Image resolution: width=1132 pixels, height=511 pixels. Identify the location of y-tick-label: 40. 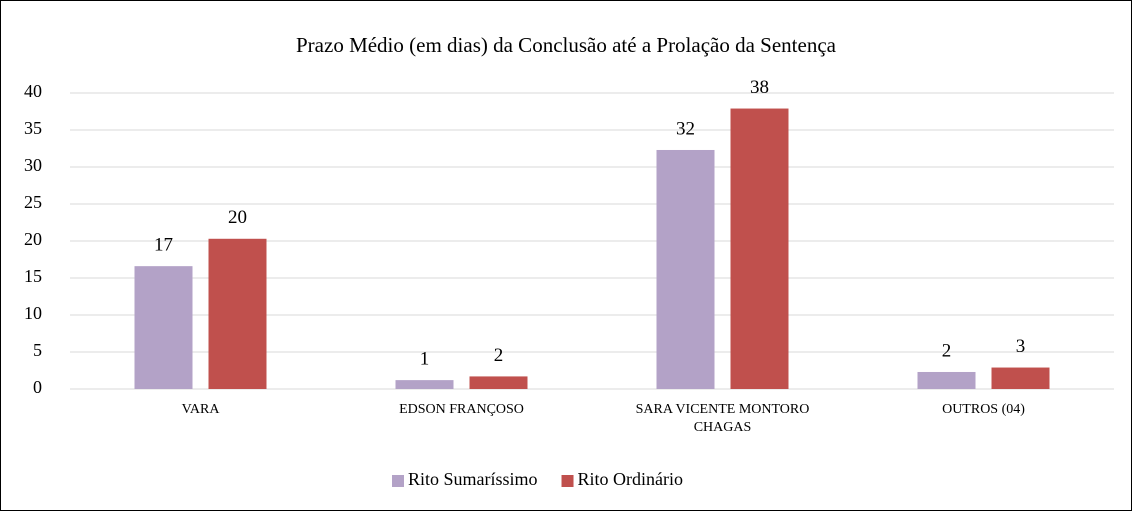
(33, 91).